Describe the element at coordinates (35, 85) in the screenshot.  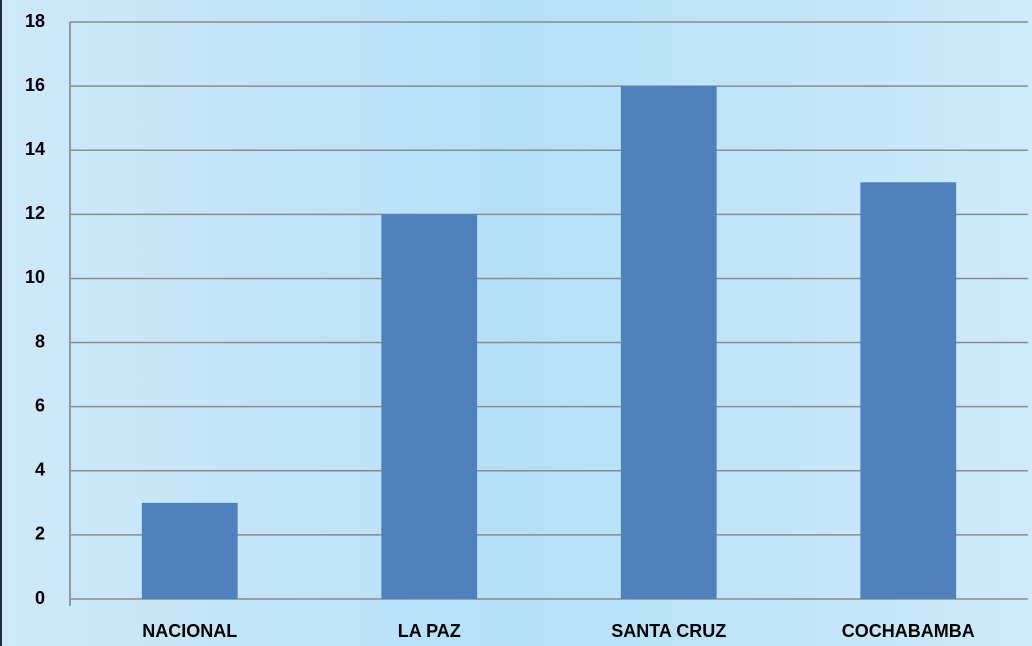
I see `y-tick-label: 16` at that location.